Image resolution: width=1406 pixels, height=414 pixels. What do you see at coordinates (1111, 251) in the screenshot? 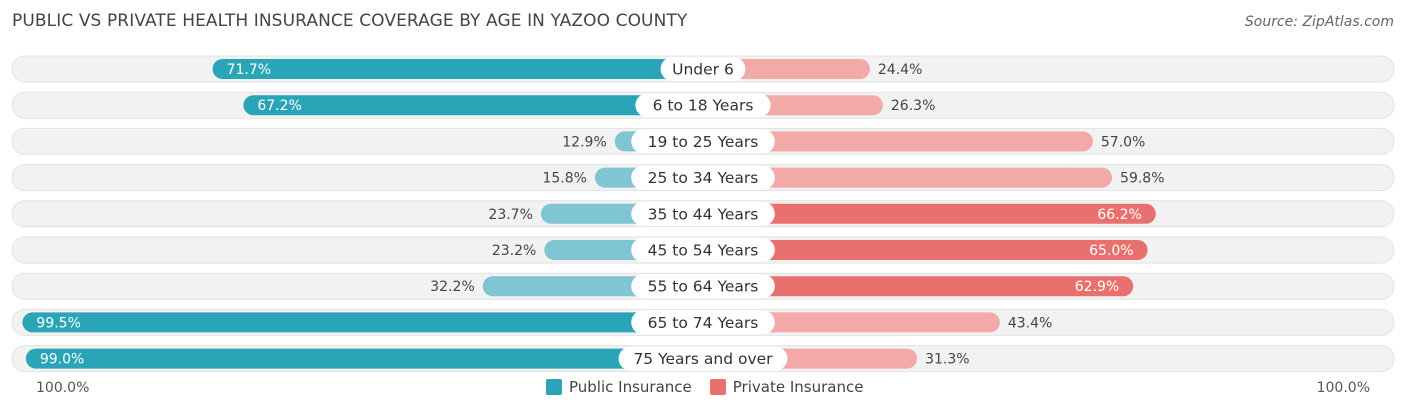
I see `value-label-private: 65.0%` at bounding box center [1111, 251].